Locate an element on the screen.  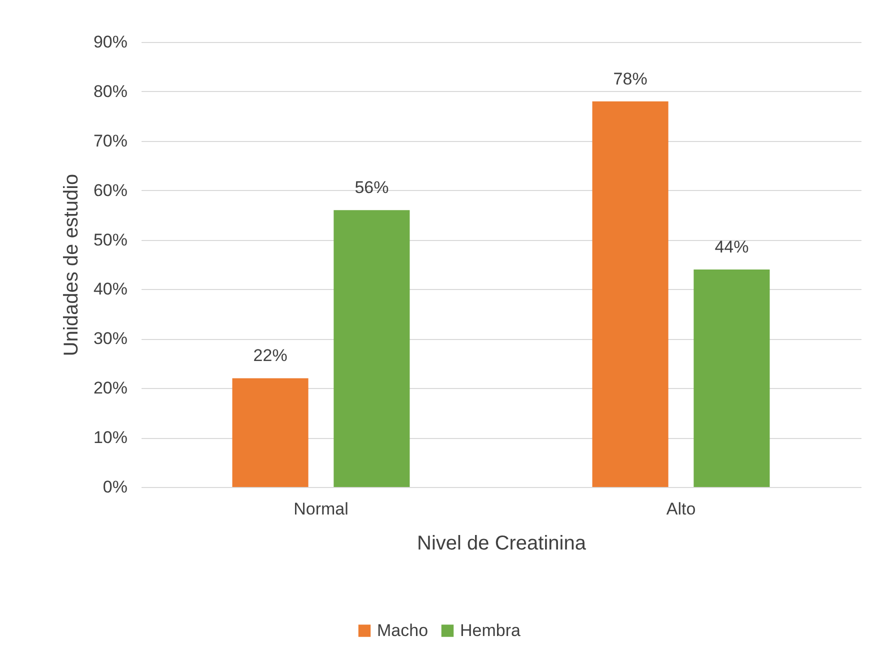
data-label: 44% is located at coordinates (731, 246).